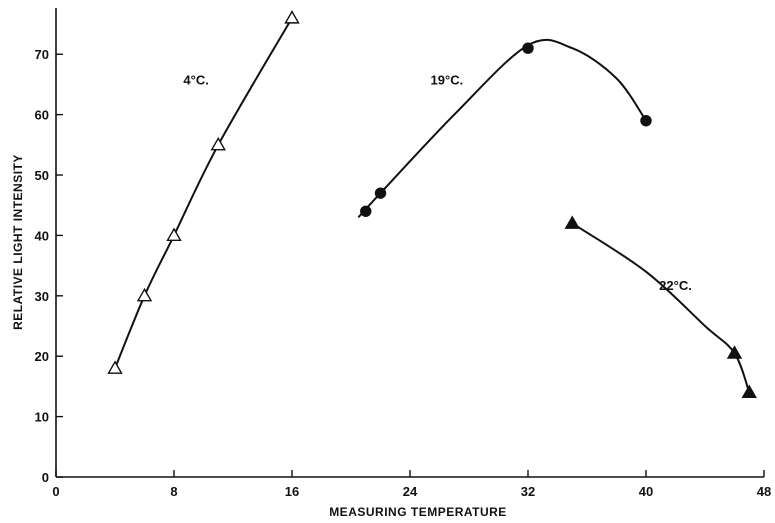  What do you see at coordinates (410, 491) in the screenshot?
I see `x-tick-label: 24` at bounding box center [410, 491].